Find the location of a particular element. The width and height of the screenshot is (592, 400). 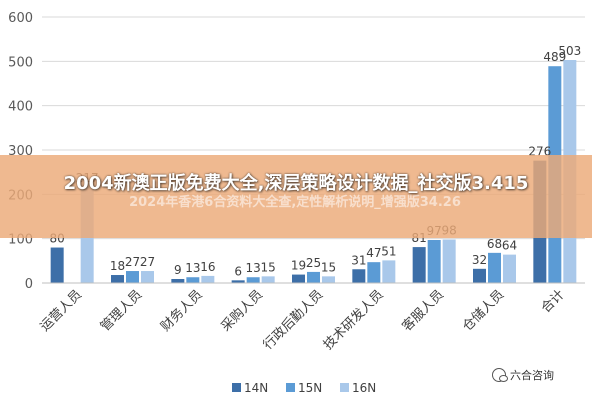

data-label: 25 is located at coordinates (313, 263).